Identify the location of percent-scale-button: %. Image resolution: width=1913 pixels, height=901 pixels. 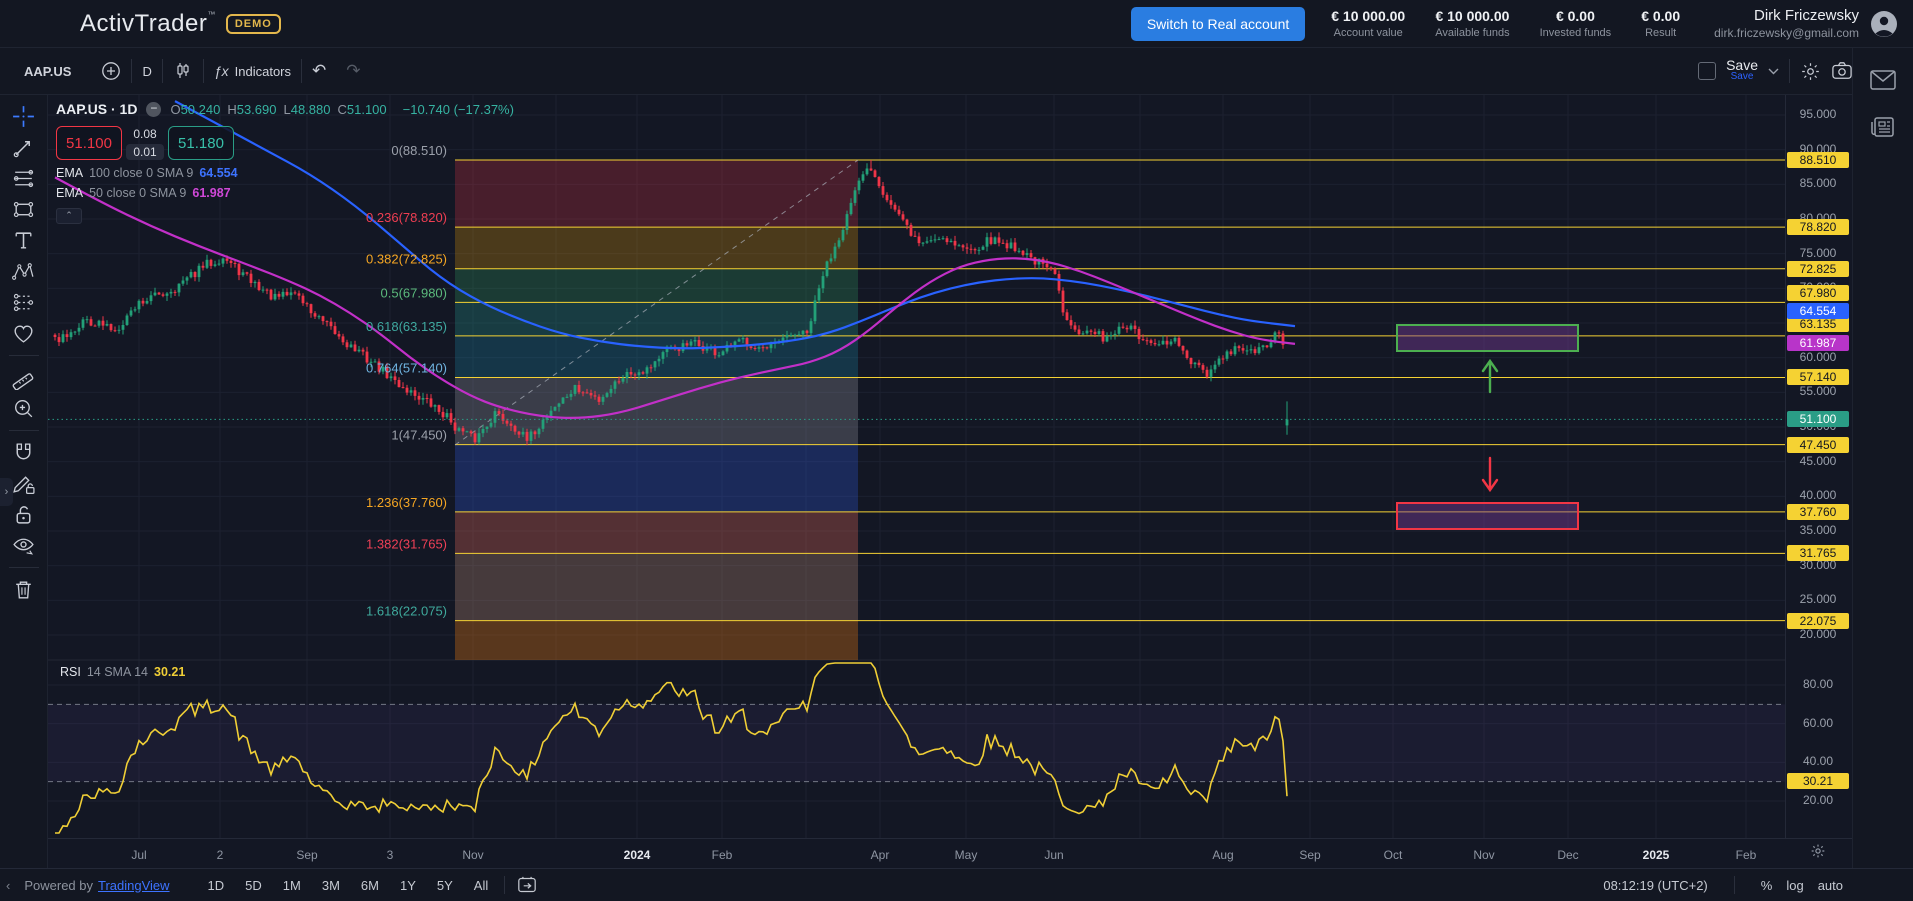
(1766, 885).